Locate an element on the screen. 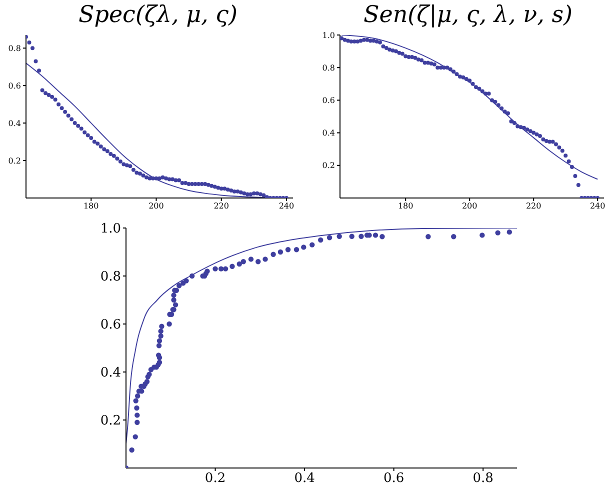 The width and height of the screenshot is (616, 490). x-tick-label: 0.4 is located at coordinates (304, 478).